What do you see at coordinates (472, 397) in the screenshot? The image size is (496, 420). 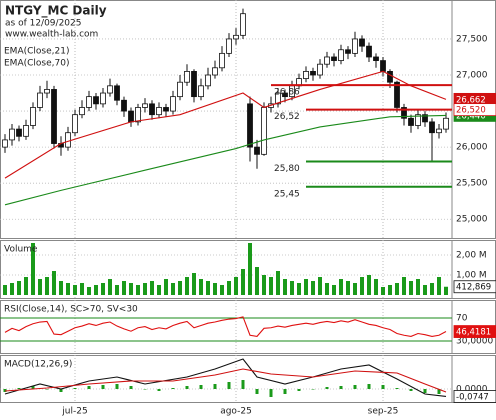 I see `value-label: -0,0747` at bounding box center [472, 397].